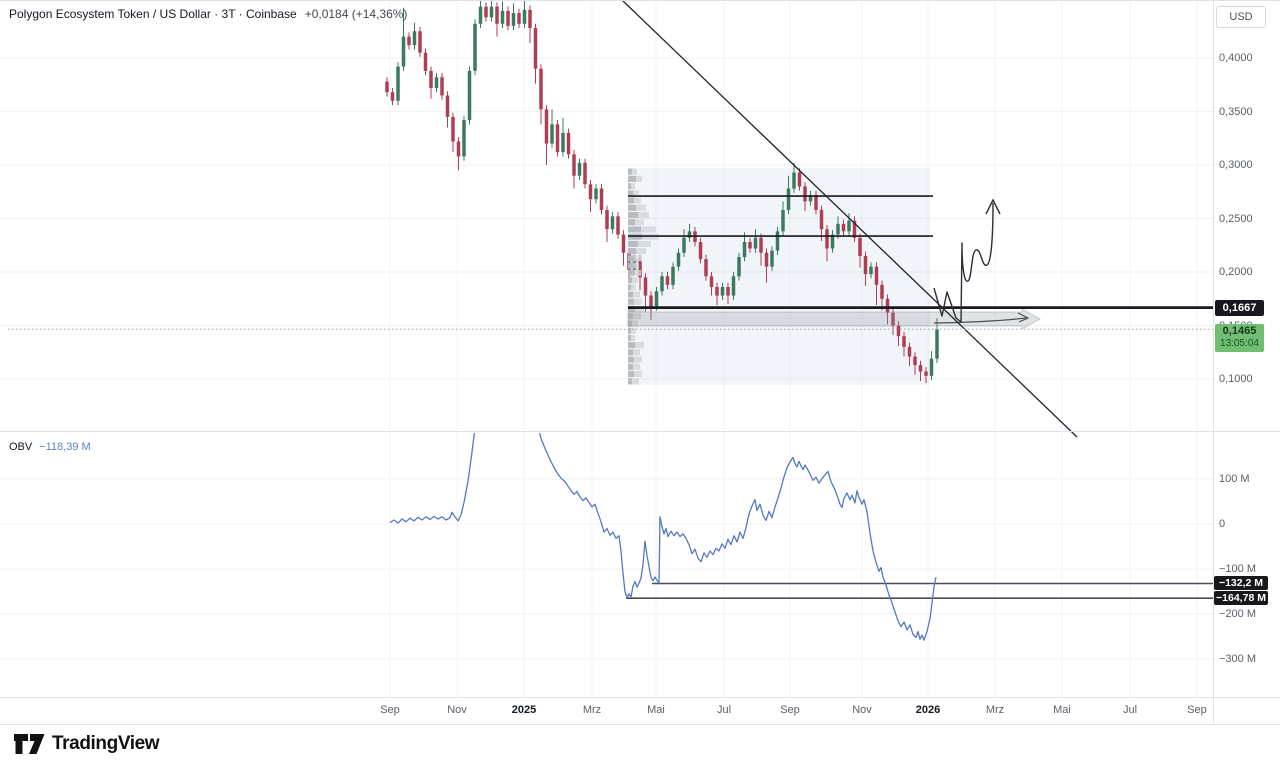 The height and width of the screenshot is (773, 1280). What do you see at coordinates (834, 319) in the screenshot?
I see `gray-arrow-band` at bounding box center [834, 319].